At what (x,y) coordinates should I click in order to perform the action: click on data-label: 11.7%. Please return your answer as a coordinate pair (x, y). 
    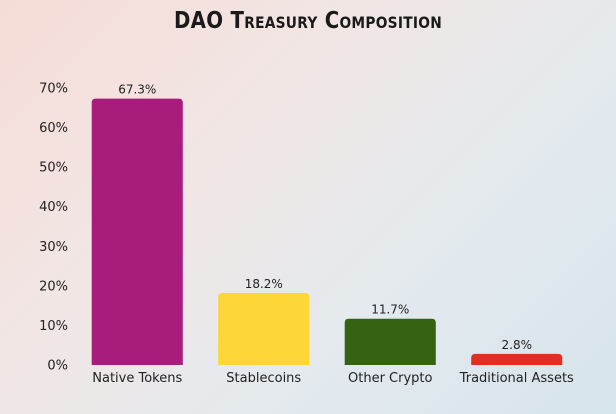
    Looking at the image, I should click on (390, 310).